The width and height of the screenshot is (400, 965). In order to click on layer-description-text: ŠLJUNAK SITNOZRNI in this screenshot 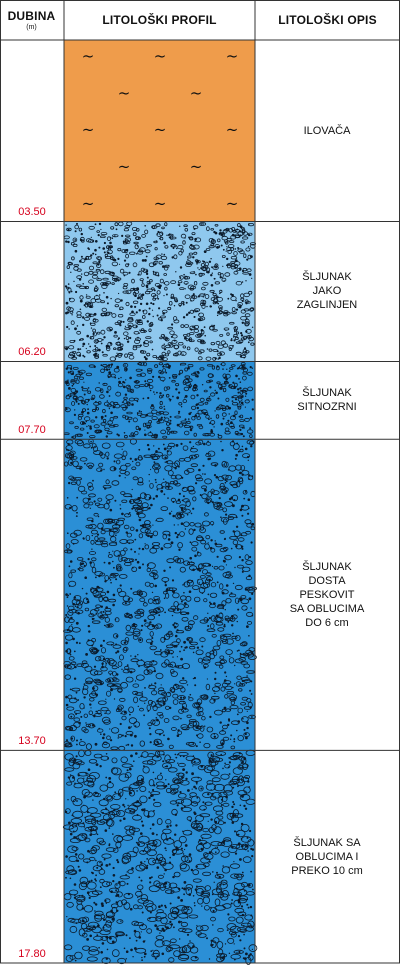, I will do `click(327, 400)`.